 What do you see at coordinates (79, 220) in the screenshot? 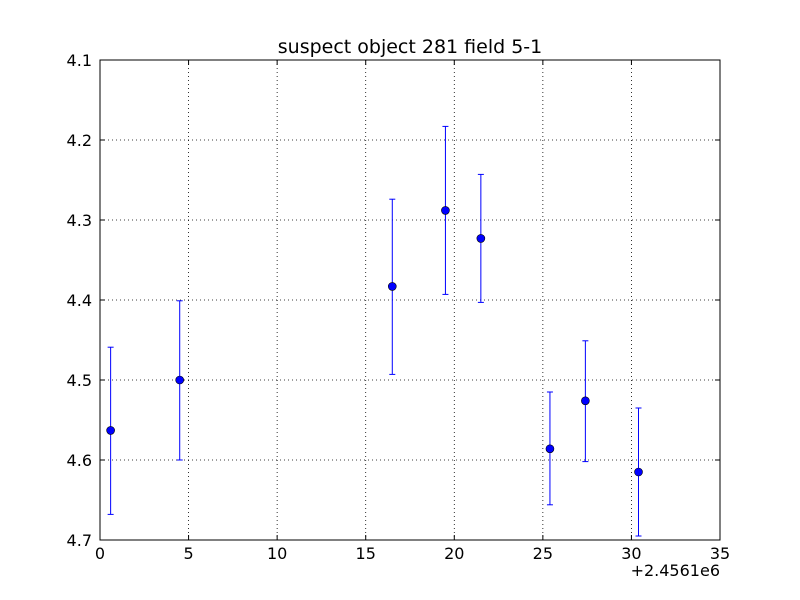
I see `y-tick-label: 4.3` at bounding box center [79, 220].